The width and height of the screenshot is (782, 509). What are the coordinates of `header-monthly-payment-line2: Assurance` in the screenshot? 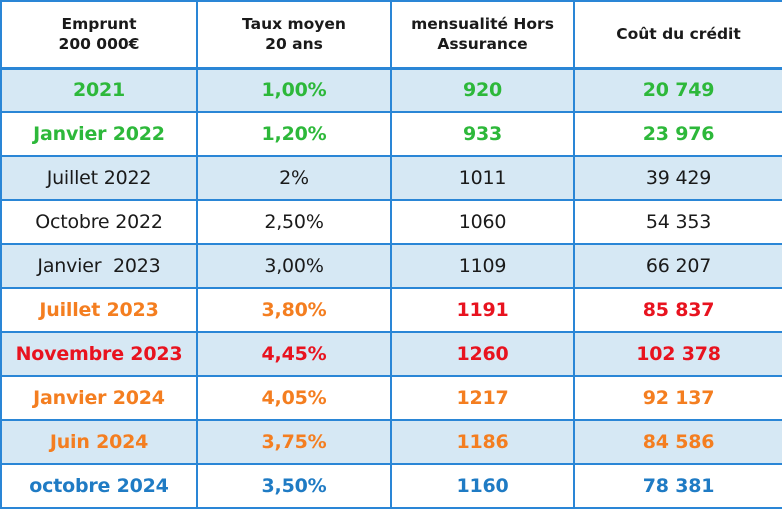 It's located at (482, 44).